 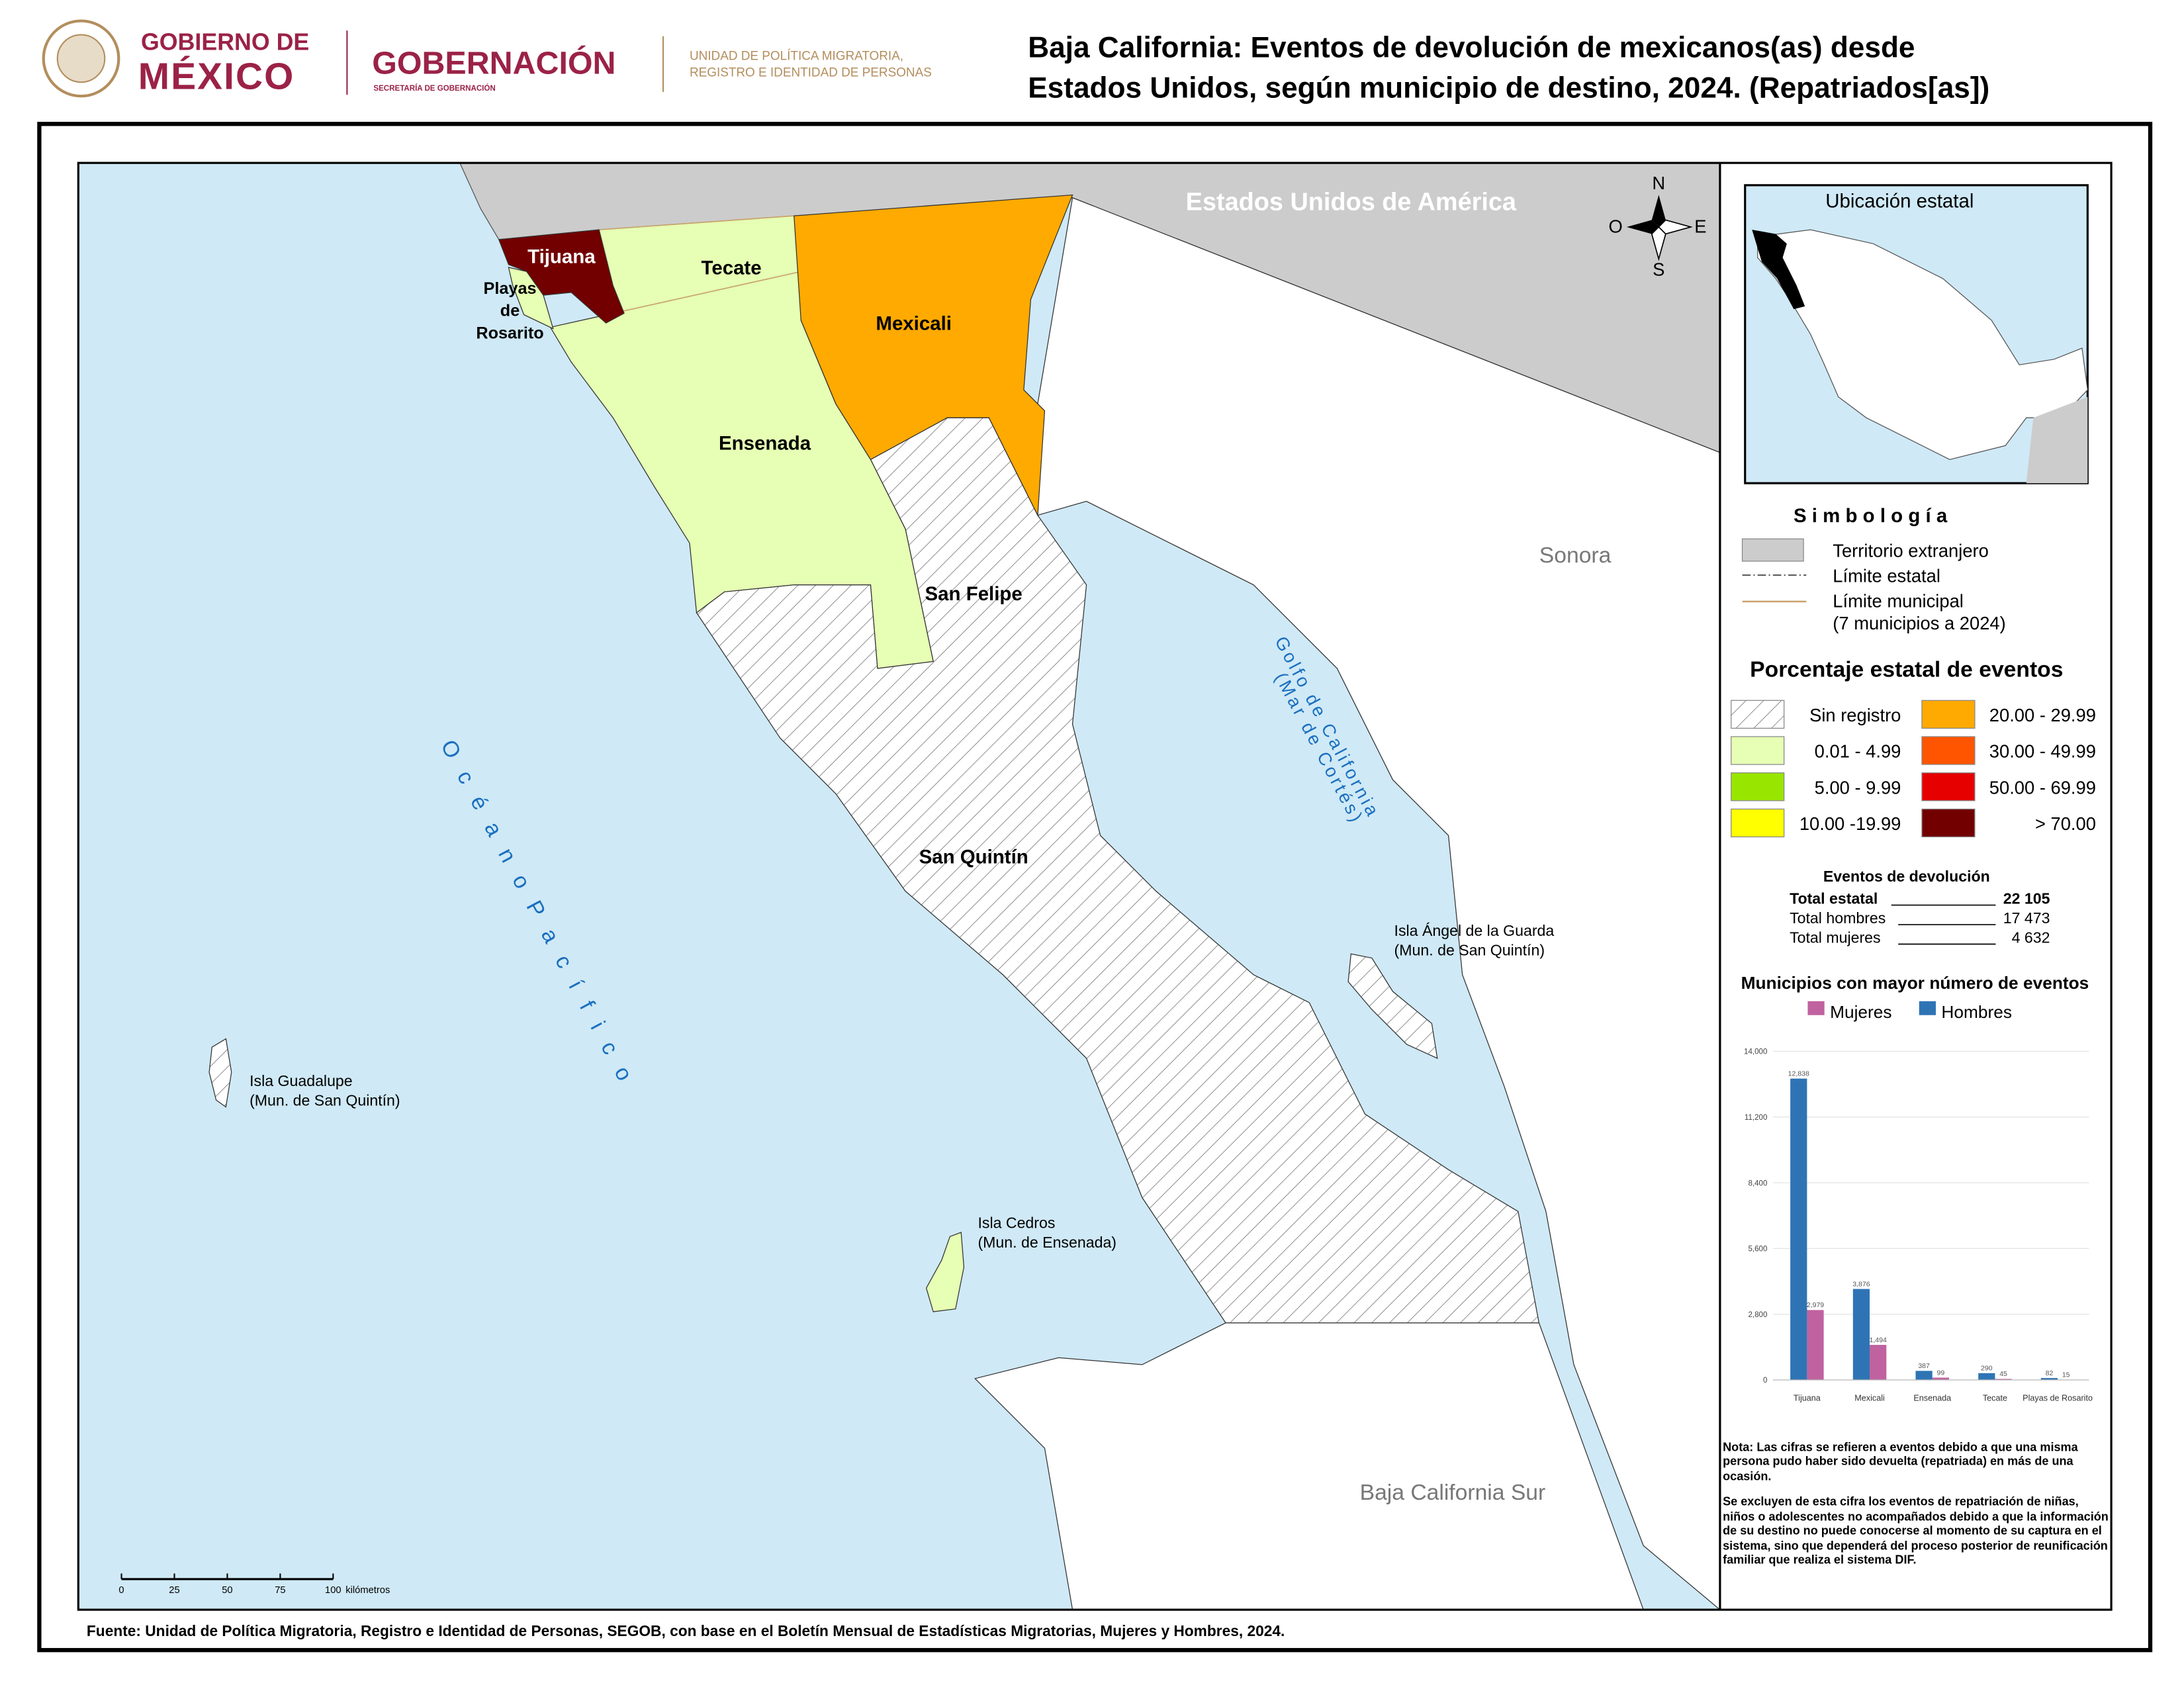 I want to click on country-label: Estados Unidos de América, so click(x=1351, y=202).